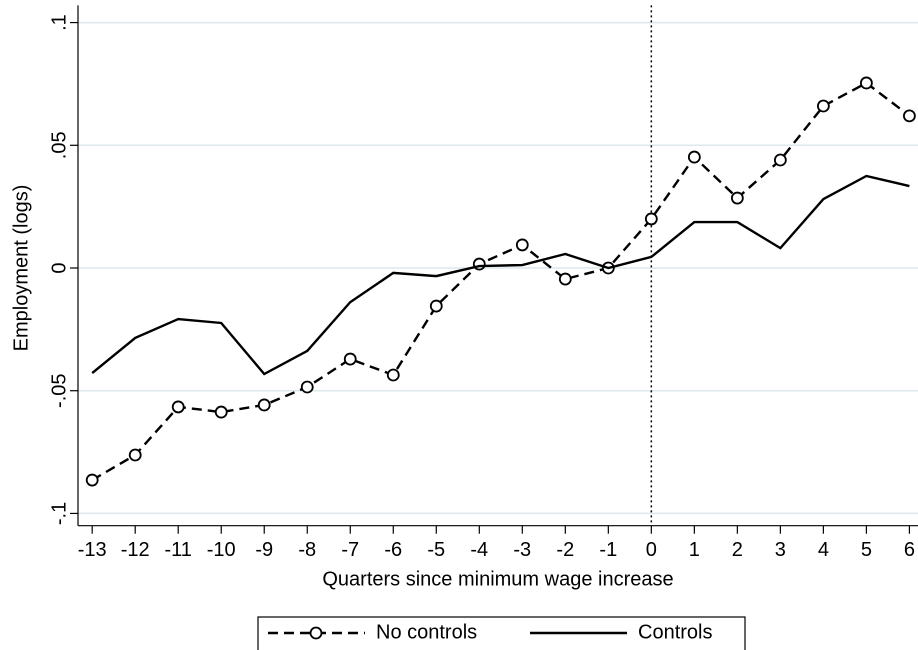  Describe the element at coordinates (909, 550) in the screenshot. I see `x-tick-label: 6` at that location.